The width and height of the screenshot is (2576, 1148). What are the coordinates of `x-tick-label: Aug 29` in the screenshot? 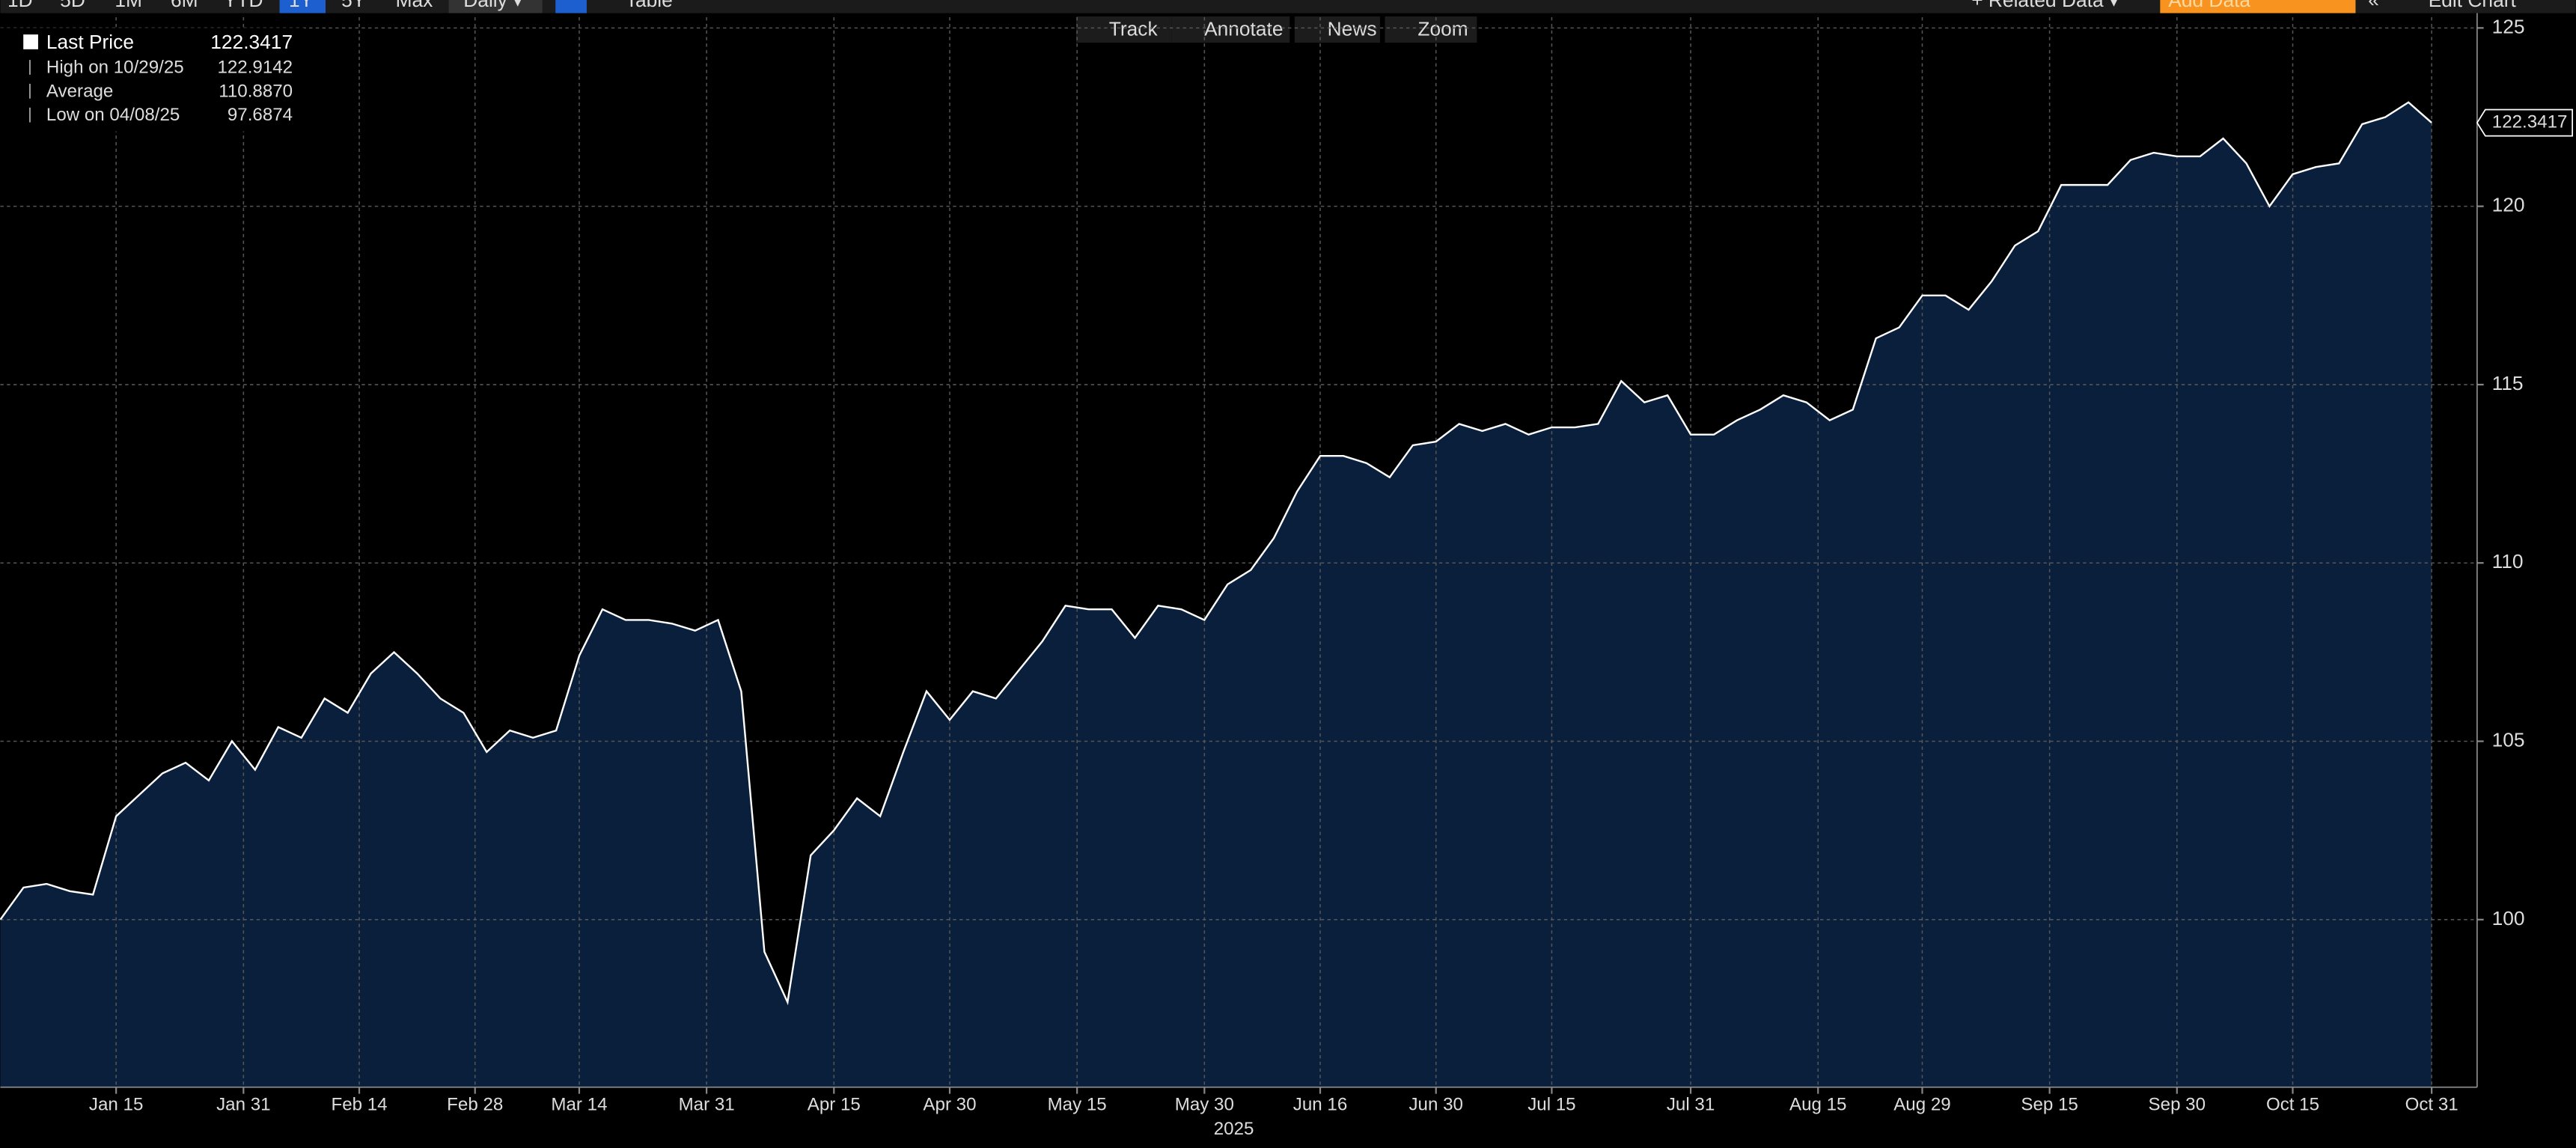 It's located at (1921, 1104).